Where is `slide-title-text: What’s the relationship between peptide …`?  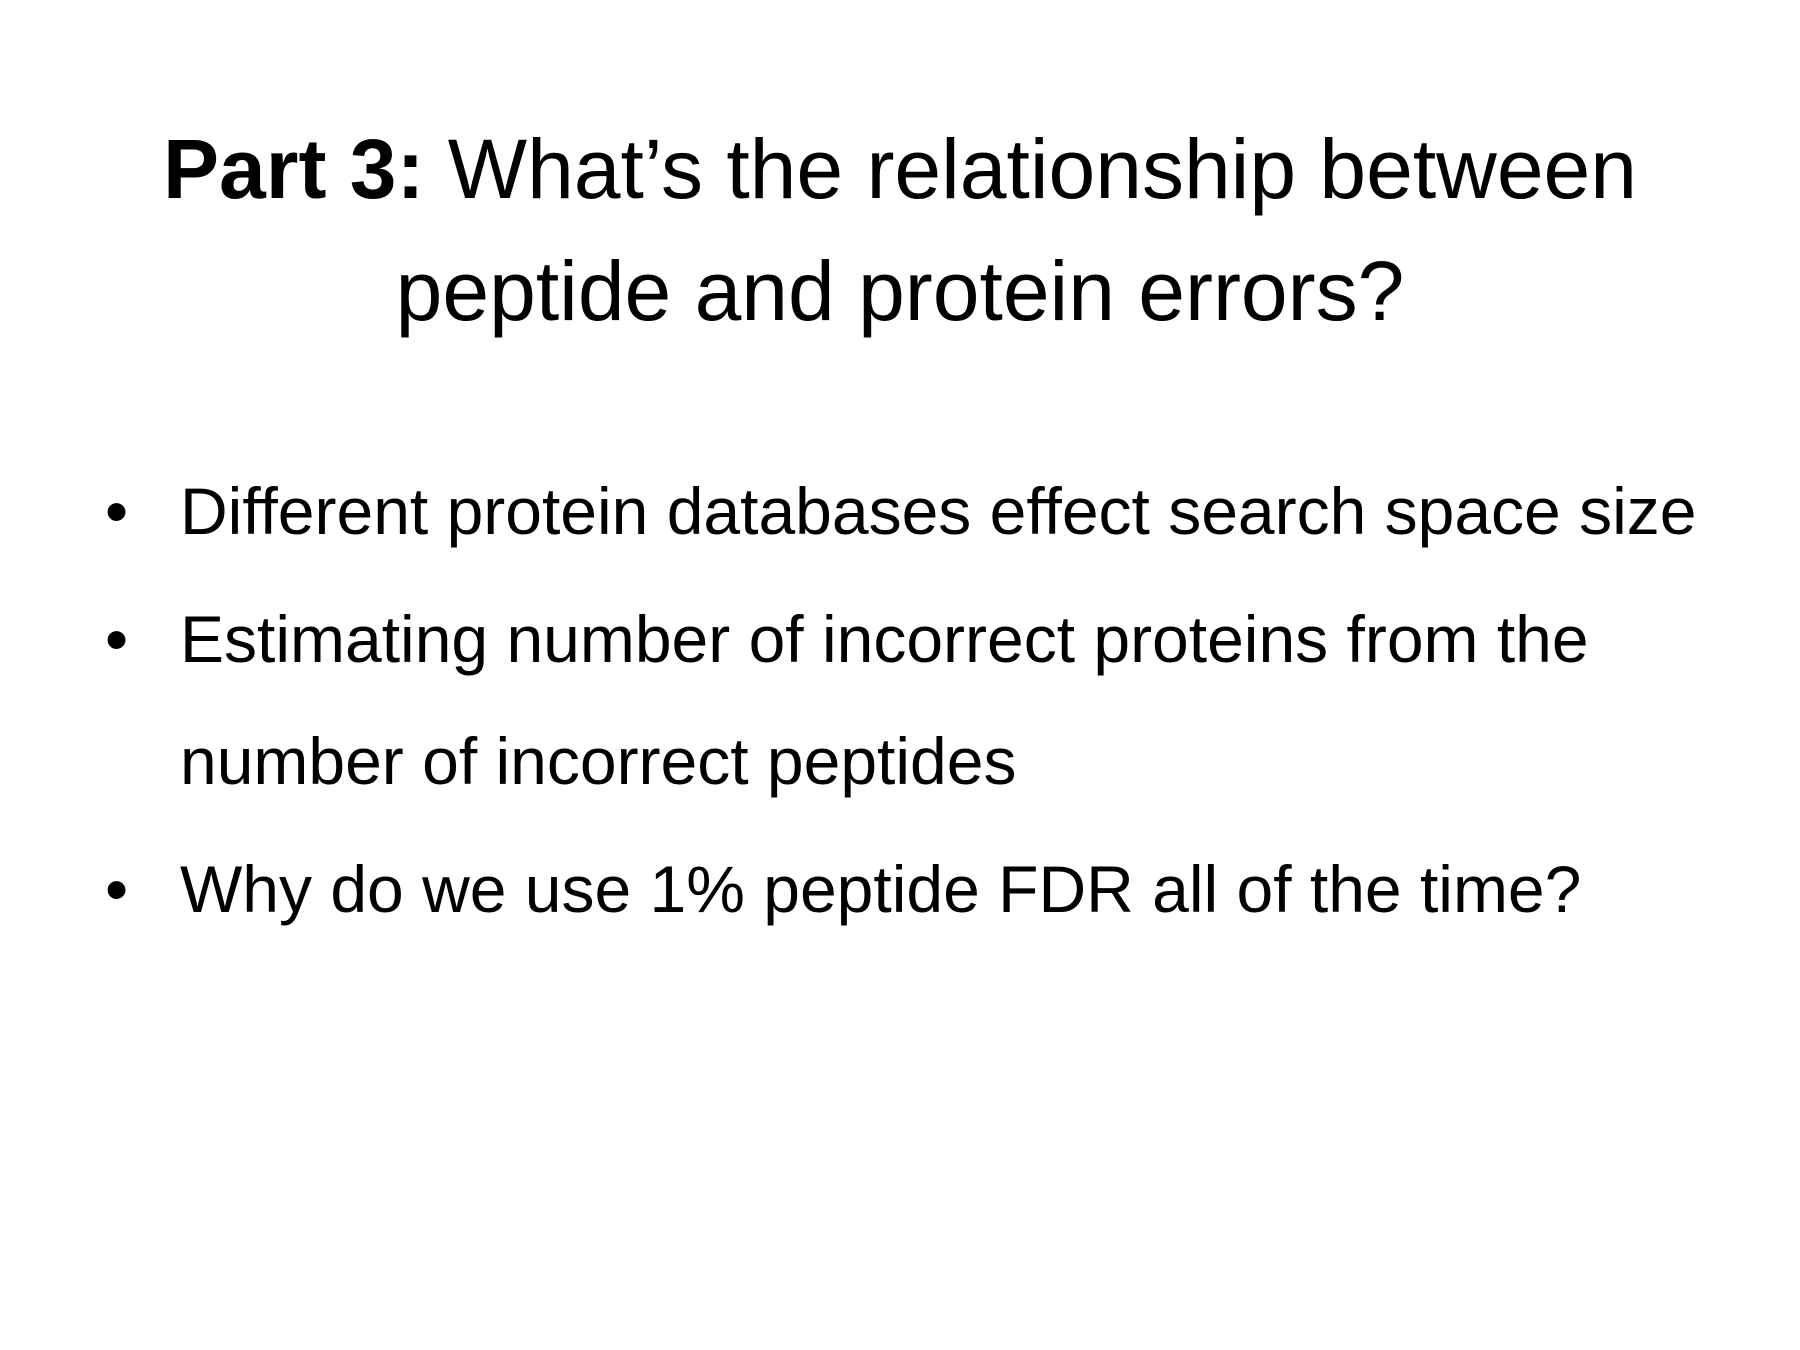
slide-title-text: What’s the relationship between peptide … is located at coordinates (1016, 230).